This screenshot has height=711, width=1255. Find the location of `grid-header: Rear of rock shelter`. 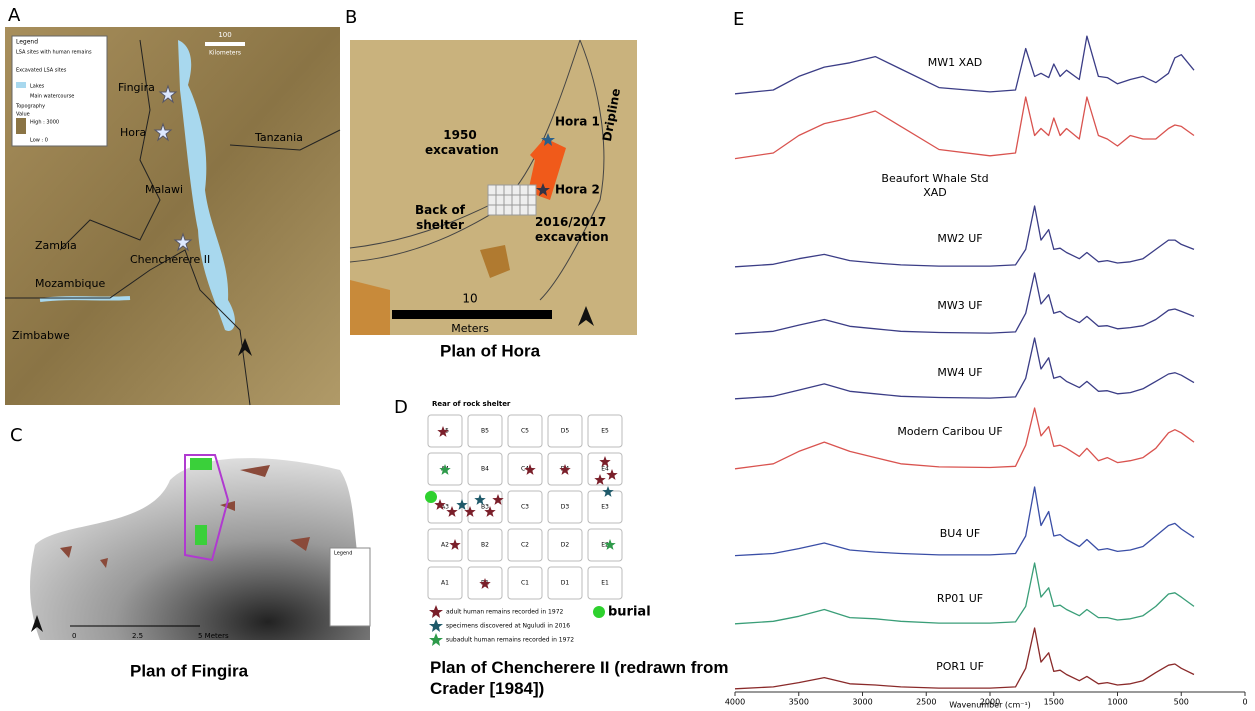

grid-header: Rear of rock shelter is located at coordinates (471, 404).